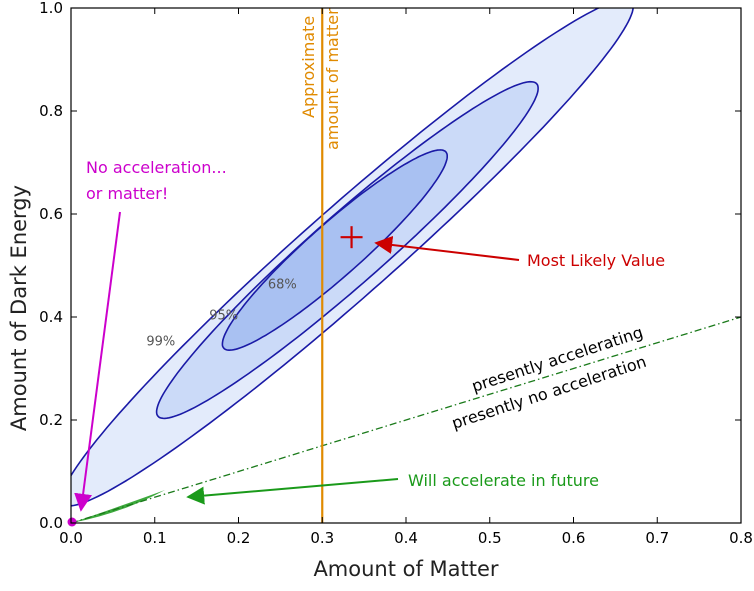  I want to click on x-tick-label: 0.0, so click(71, 538).